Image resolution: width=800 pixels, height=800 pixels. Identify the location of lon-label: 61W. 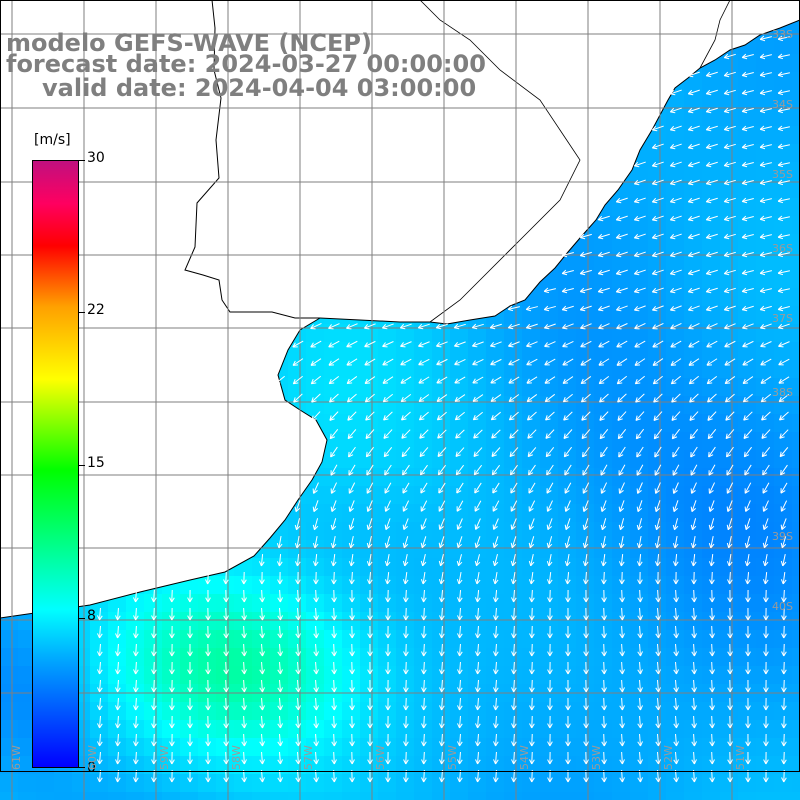
(16, 757).